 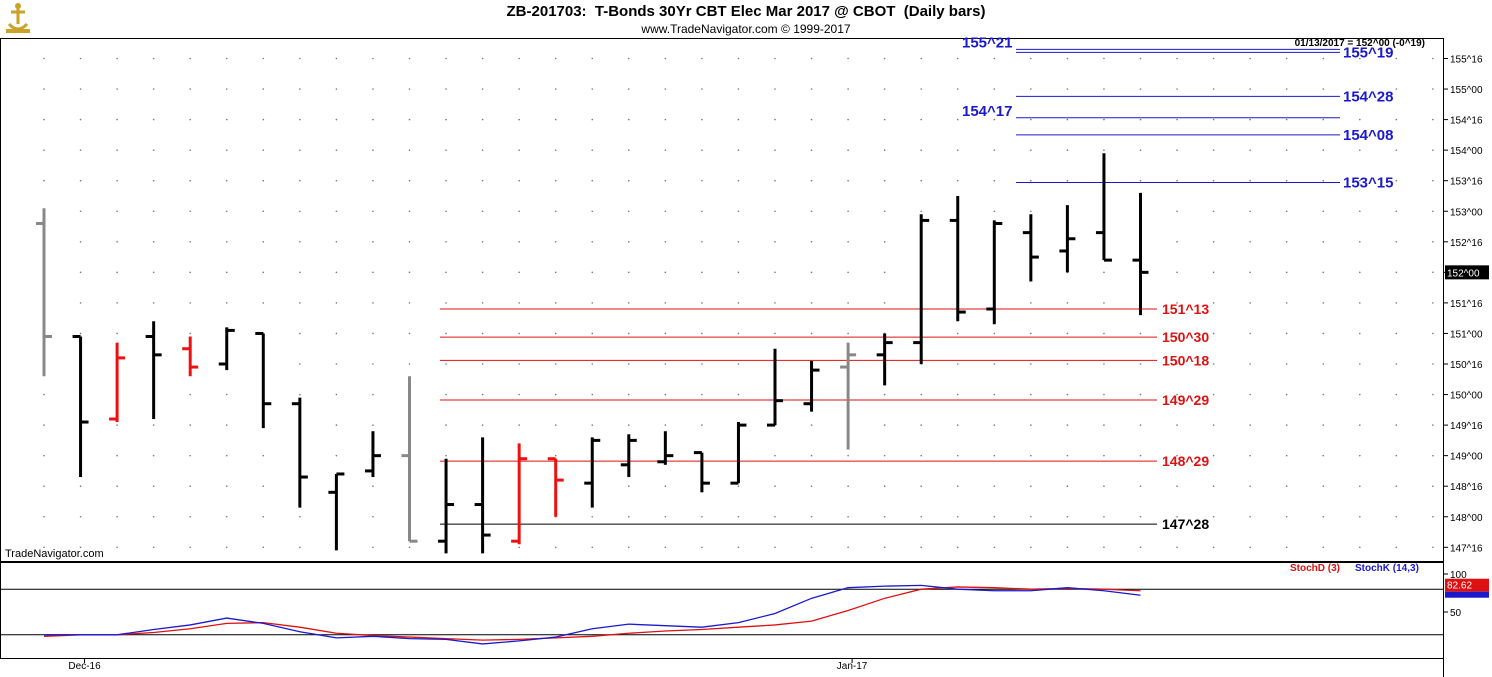 What do you see at coordinates (1466, 121) in the screenshot?
I see `price-axis-label: 154^16` at bounding box center [1466, 121].